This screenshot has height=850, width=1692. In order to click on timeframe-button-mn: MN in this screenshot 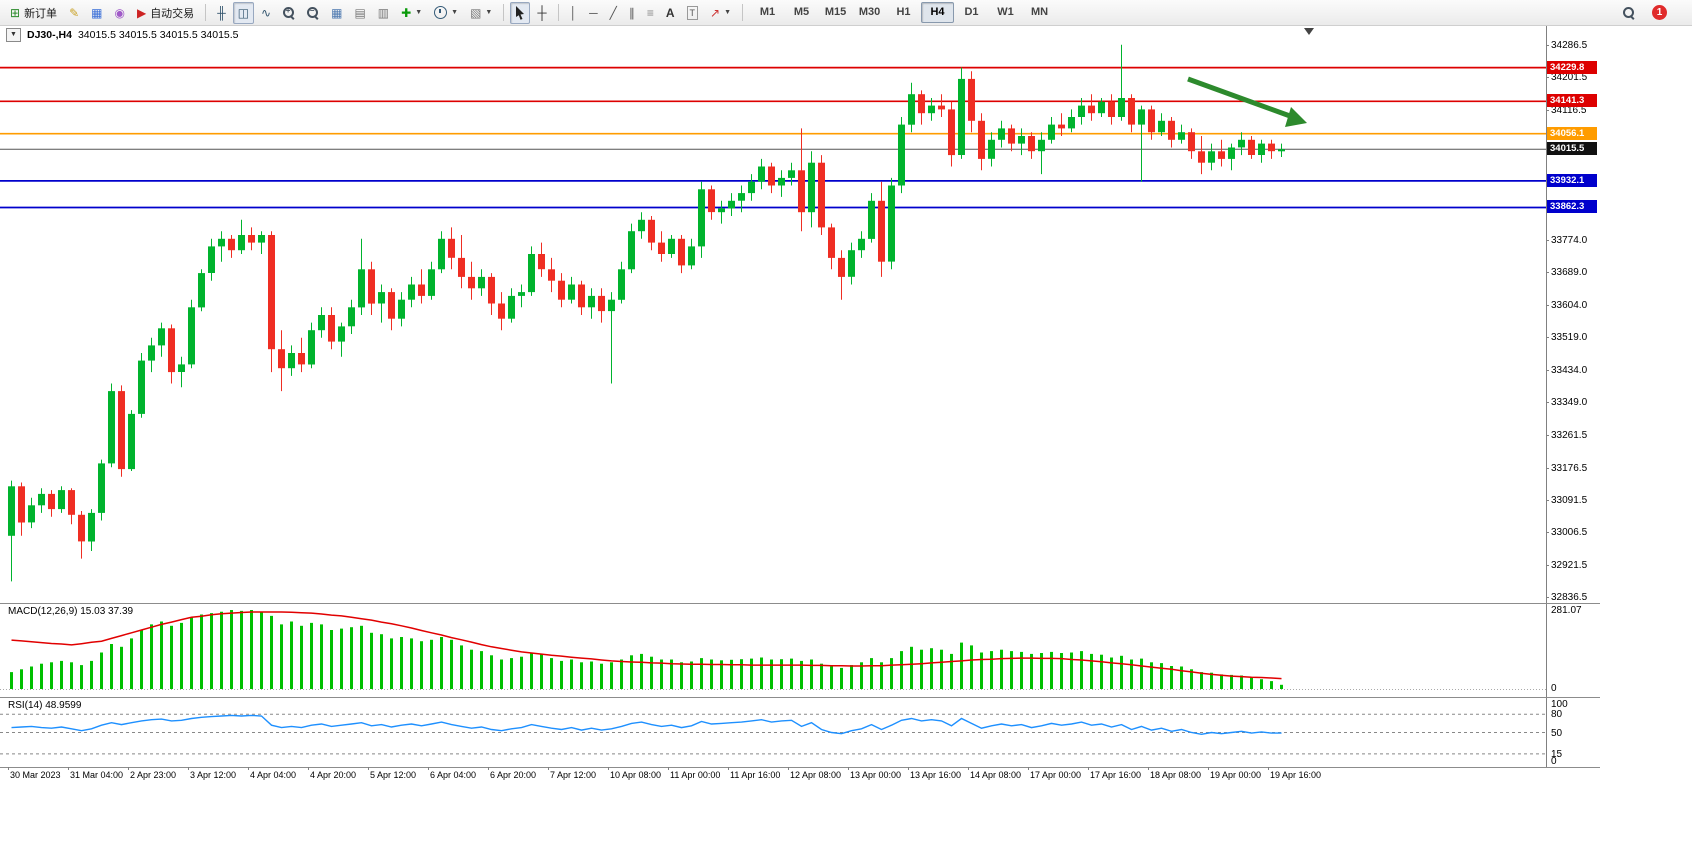, I will do `click(1039, 12)`.